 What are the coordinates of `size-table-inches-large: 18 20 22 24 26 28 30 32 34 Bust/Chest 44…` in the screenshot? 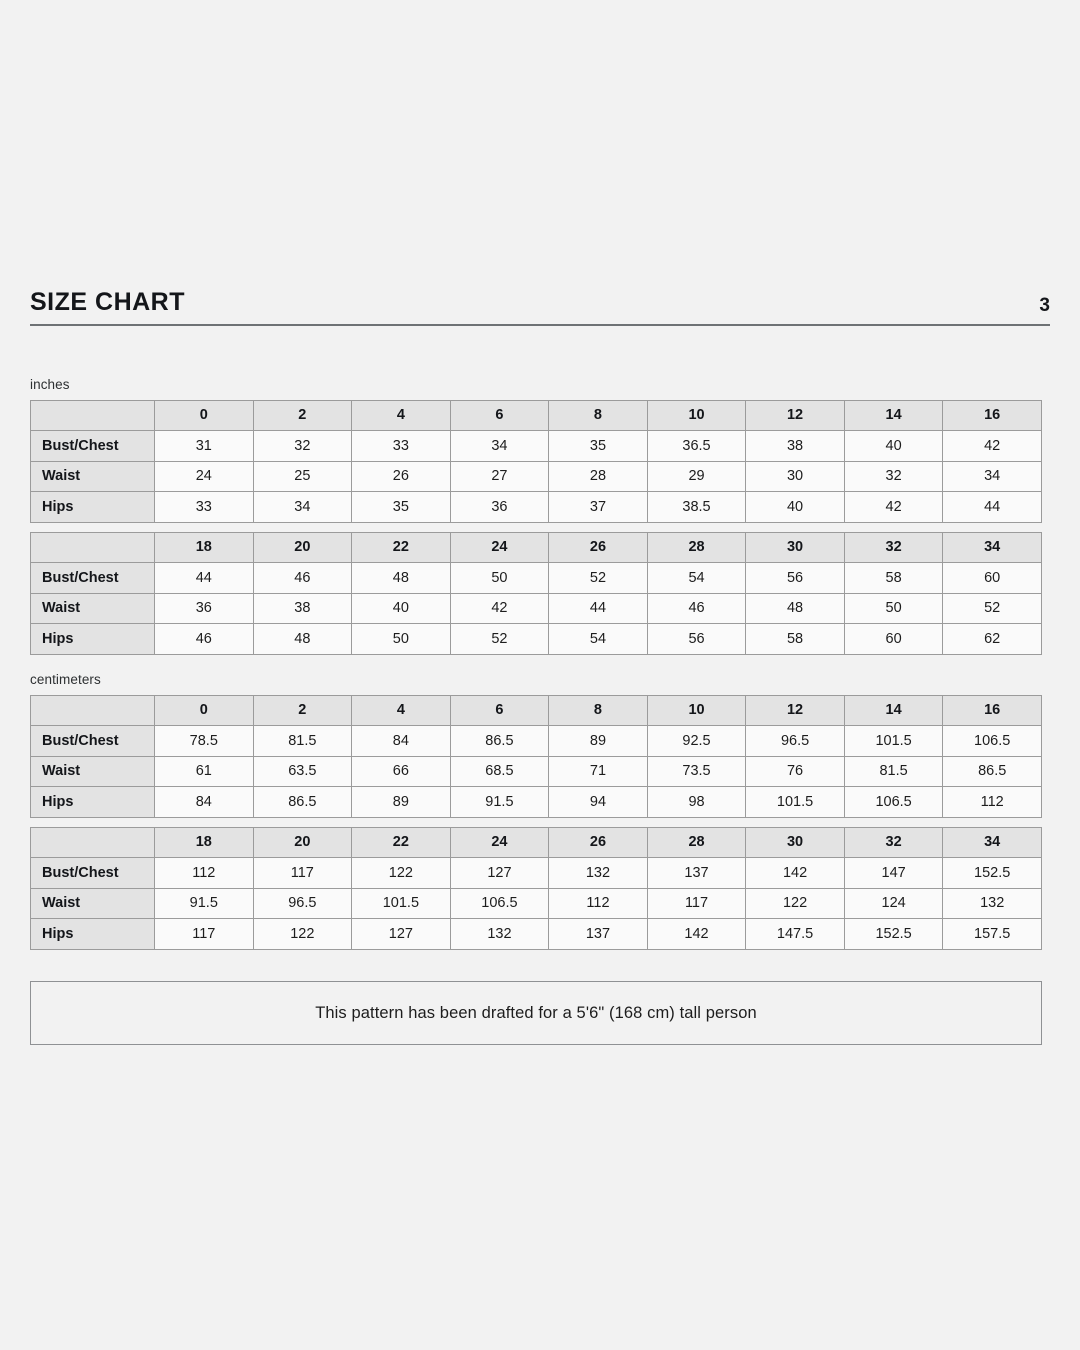 It's located at (536, 593).